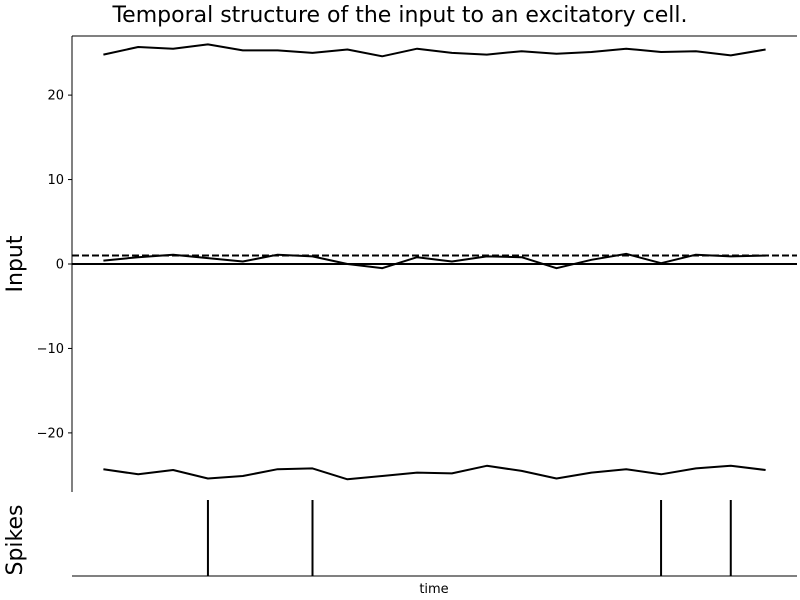  Describe the element at coordinates (55, 96) in the screenshot. I see `y-tick-label: 20` at that location.